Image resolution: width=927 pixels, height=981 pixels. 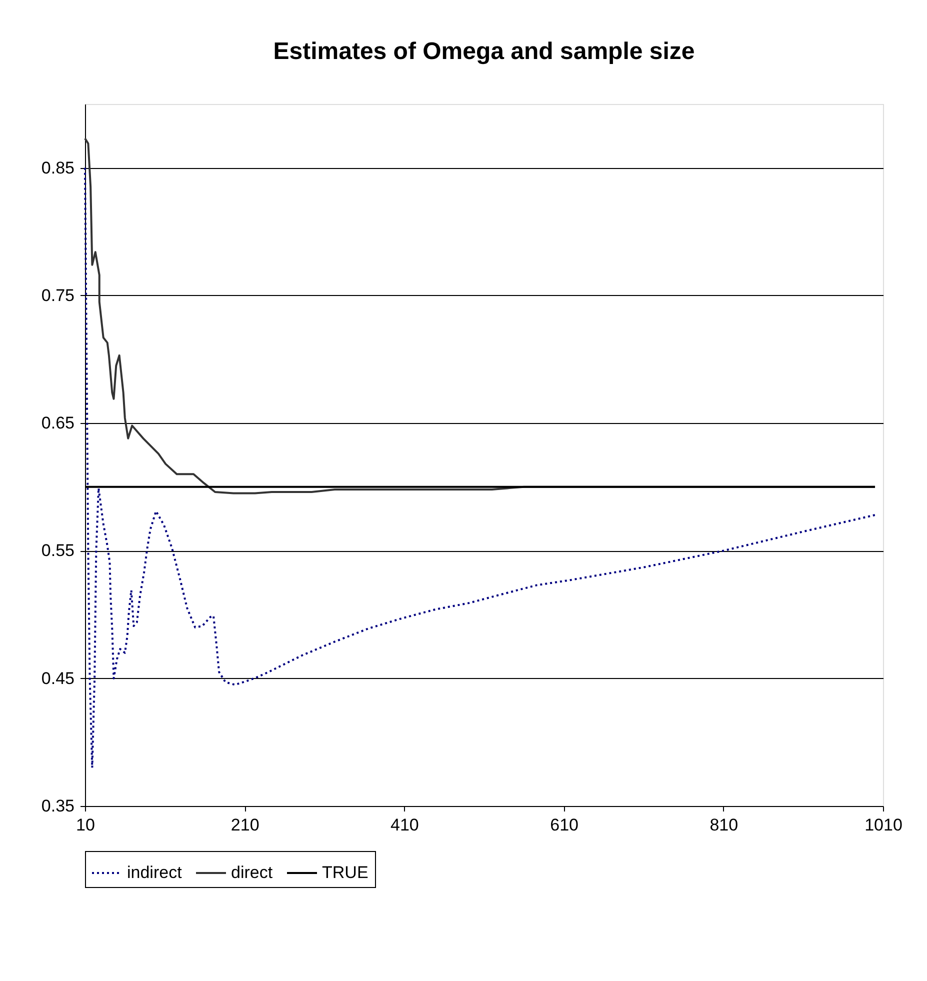 What do you see at coordinates (57, 678) in the screenshot?
I see `y-tick-label: 0.45` at bounding box center [57, 678].